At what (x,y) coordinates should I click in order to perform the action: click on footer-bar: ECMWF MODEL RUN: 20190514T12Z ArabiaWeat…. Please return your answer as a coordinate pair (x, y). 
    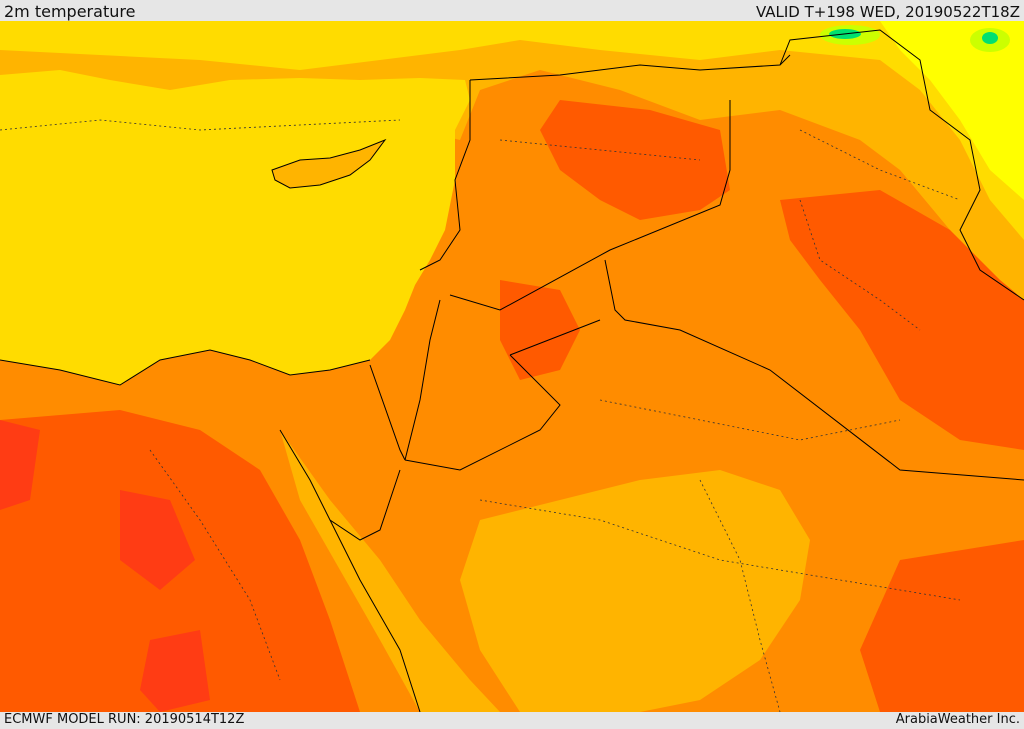
    Looking at the image, I should click on (512, 720).